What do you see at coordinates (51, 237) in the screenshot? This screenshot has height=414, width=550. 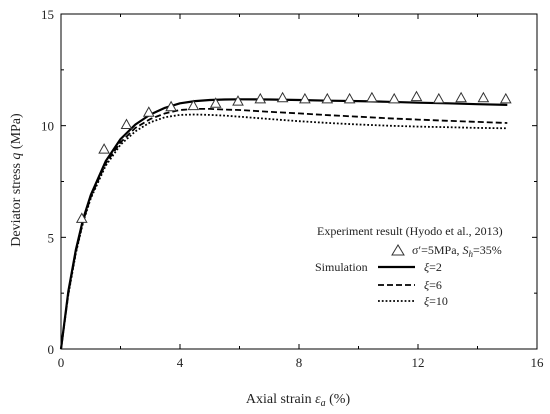 I see `y-tick-label: 5` at bounding box center [51, 237].